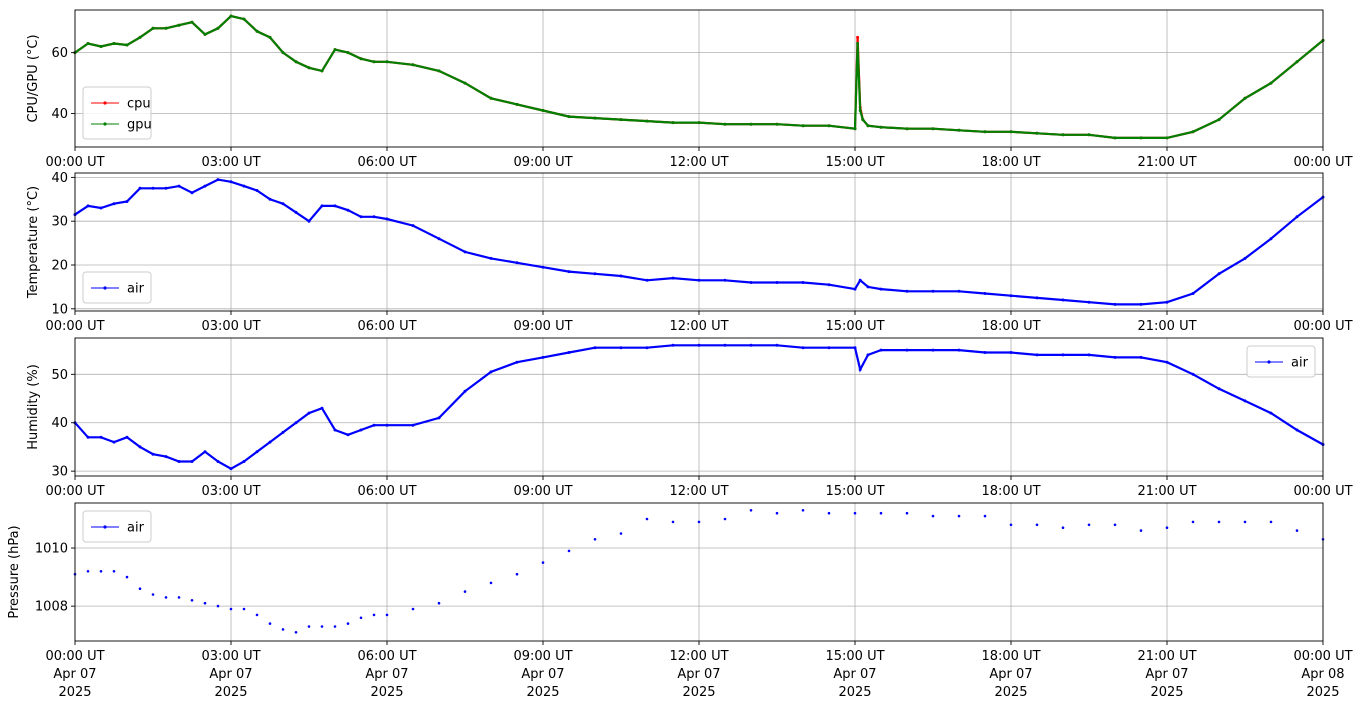 The width and height of the screenshot is (1364, 707). I want to click on legend-box, so click(117, 526).